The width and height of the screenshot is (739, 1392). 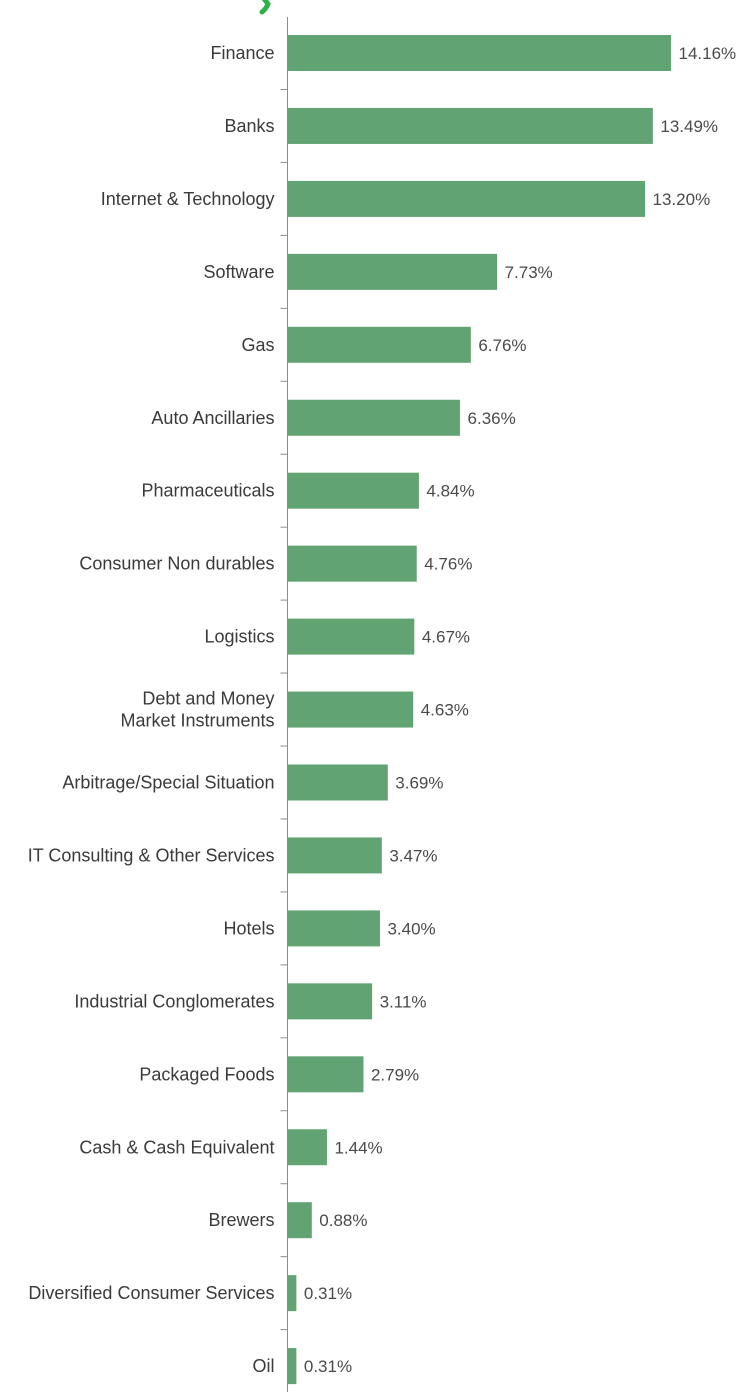 What do you see at coordinates (358, 1147) in the screenshot?
I see `value-label: 1.44%` at bounding box center [358, 1147].